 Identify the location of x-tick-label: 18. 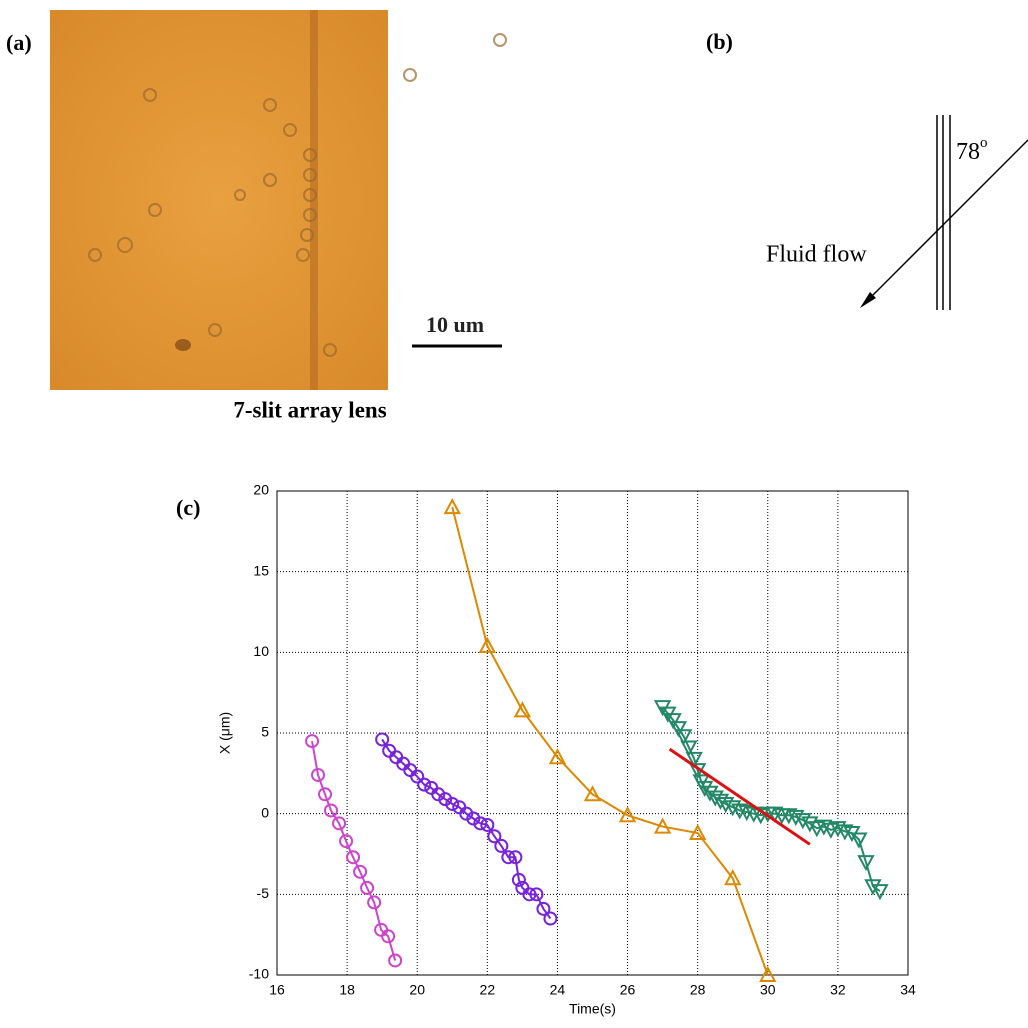
(347, 990).